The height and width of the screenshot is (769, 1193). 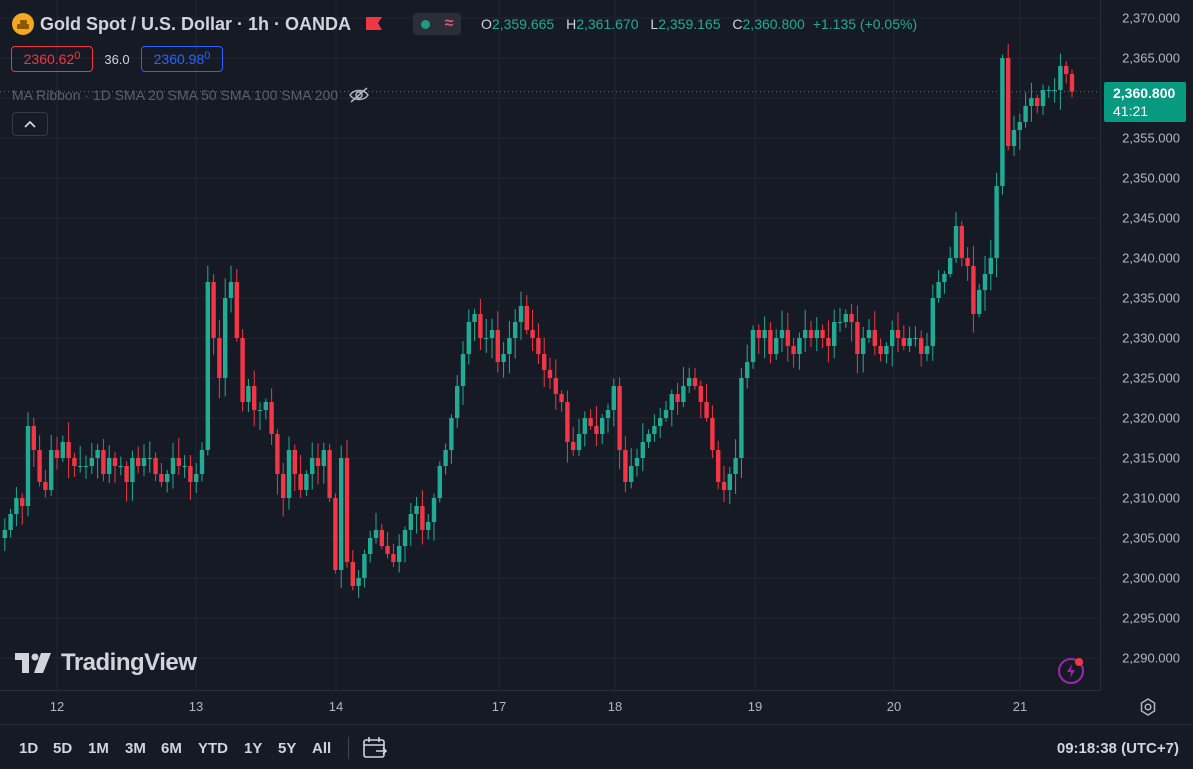 What do you see at coordinates (63, 748) in the screenshot?
I see `range-5d-button: 5D` at bounding box center [63, 748].